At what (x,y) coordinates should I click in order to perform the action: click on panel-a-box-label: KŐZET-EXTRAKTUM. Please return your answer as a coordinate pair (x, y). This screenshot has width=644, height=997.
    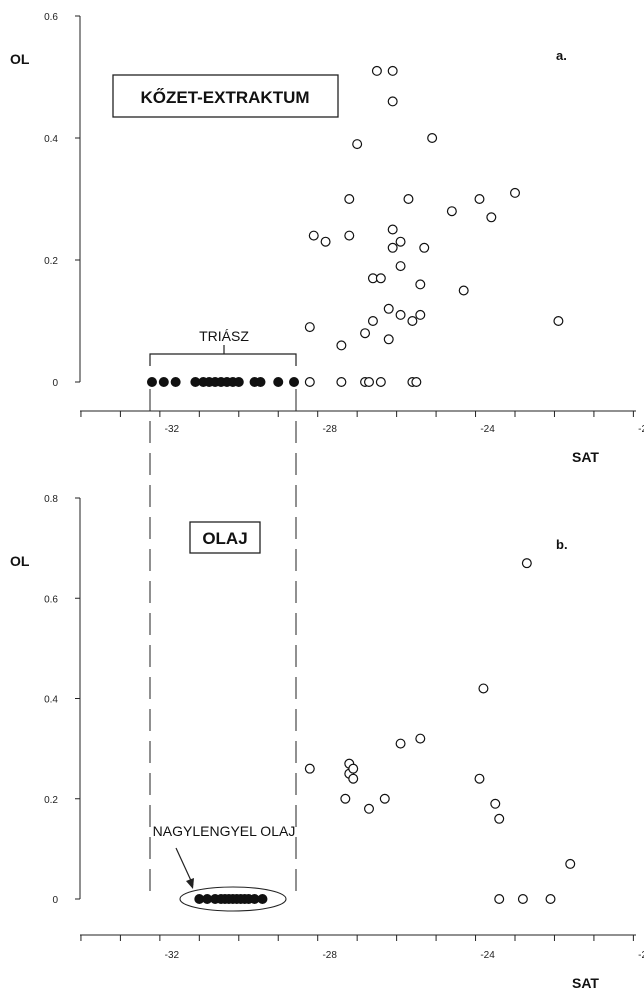
    Looking at the image, I should click on (224, 97).